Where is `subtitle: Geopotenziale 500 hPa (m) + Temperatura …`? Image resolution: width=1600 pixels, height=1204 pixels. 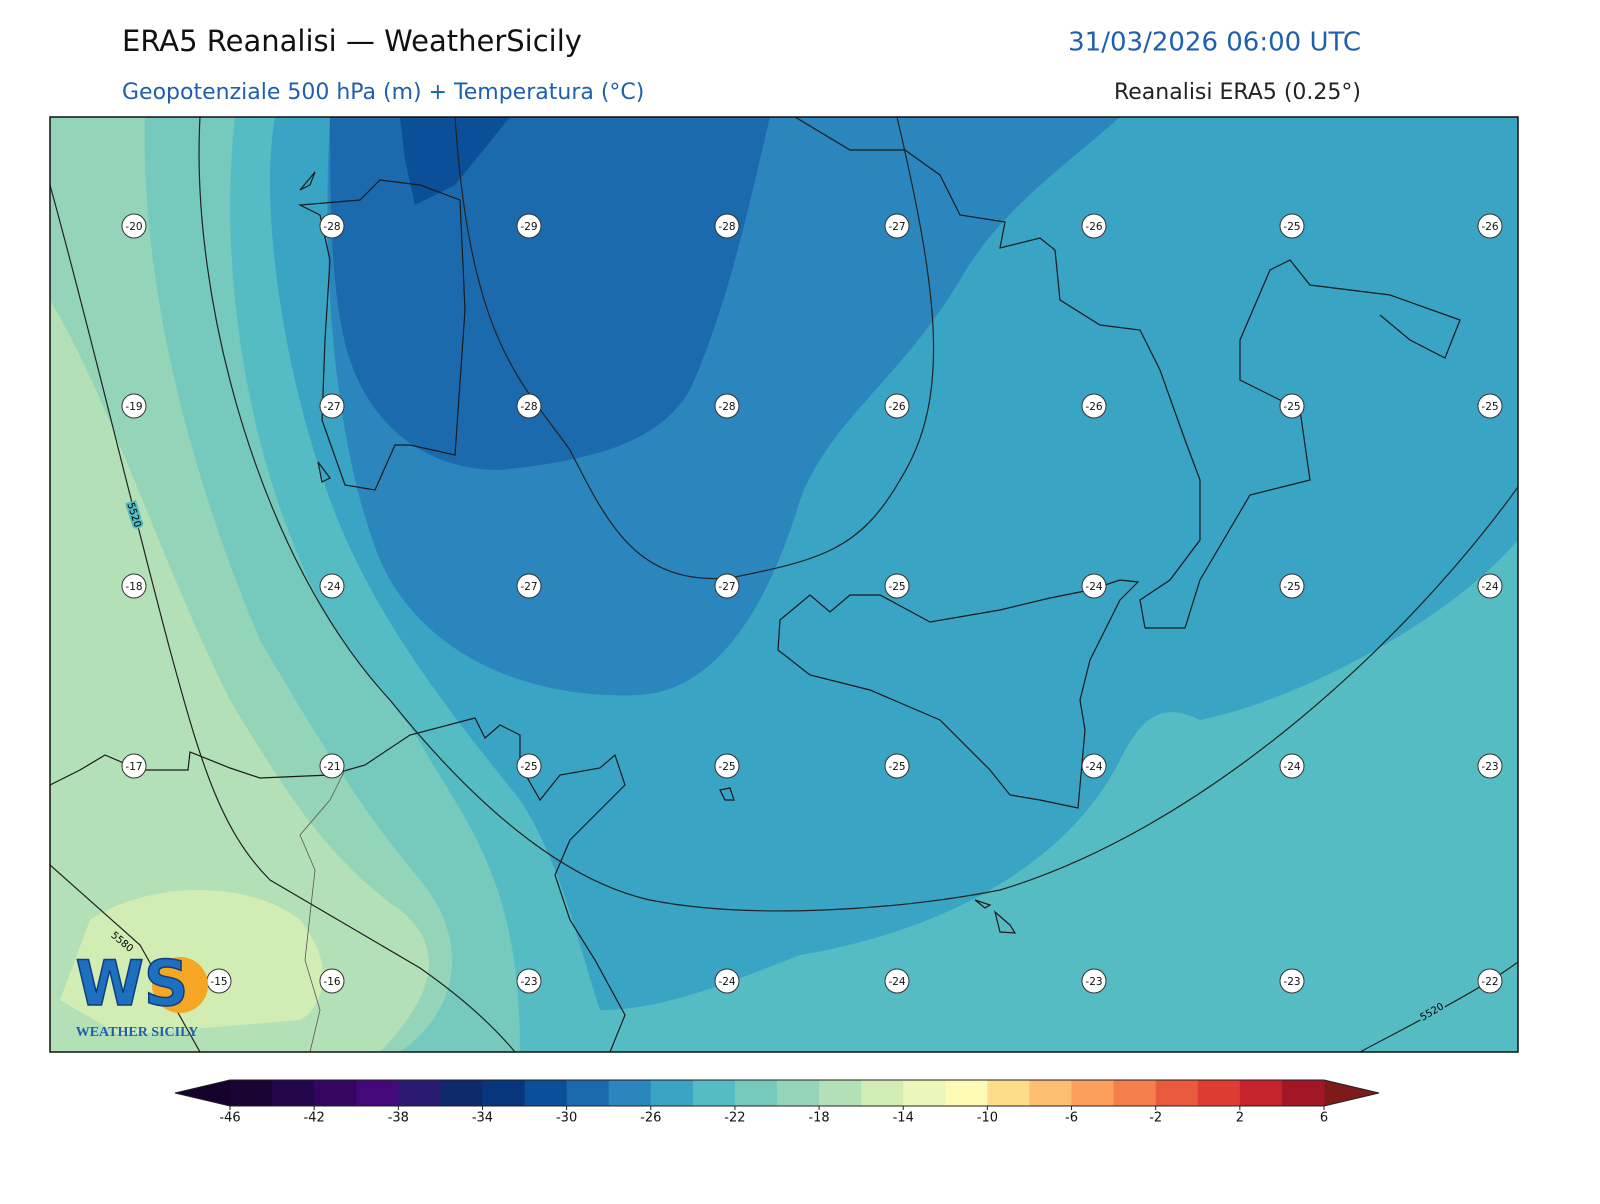
subtitle: Geopotenziale 500 hPa (m) + Temperatura … is located at coordinates (383, 92).